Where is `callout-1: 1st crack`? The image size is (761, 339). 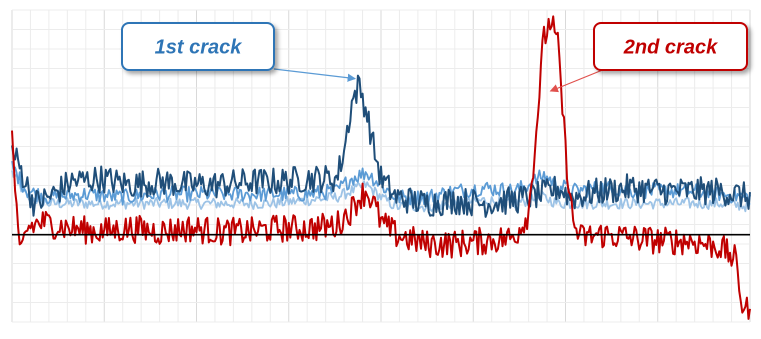 callout-1: 1st crack is located at coordinates (239, 52).